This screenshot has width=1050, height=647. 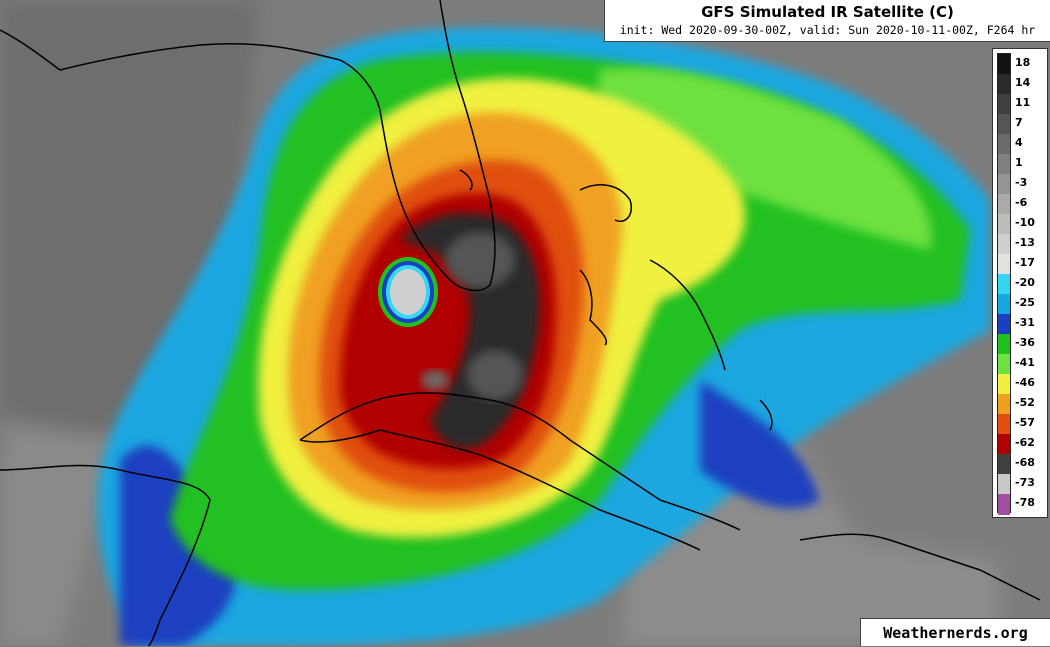 I want to click on colorbar-label: -73, so click(x=1025, y=482).